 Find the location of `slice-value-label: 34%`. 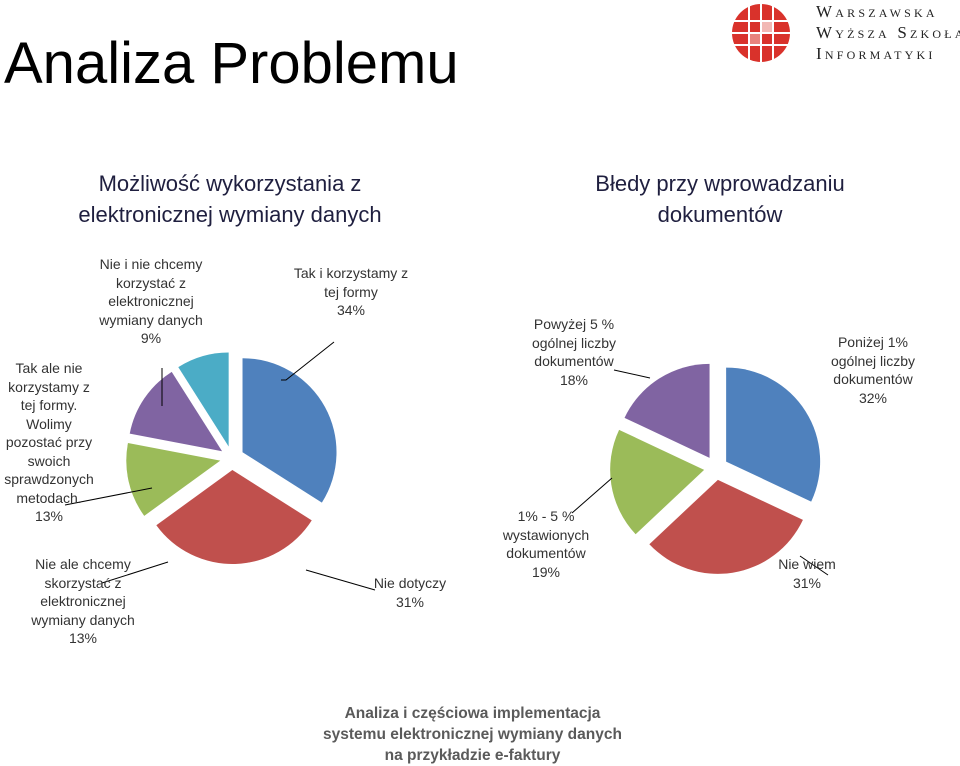

slice-value-label: 34% is located at coordinates (351, 310).